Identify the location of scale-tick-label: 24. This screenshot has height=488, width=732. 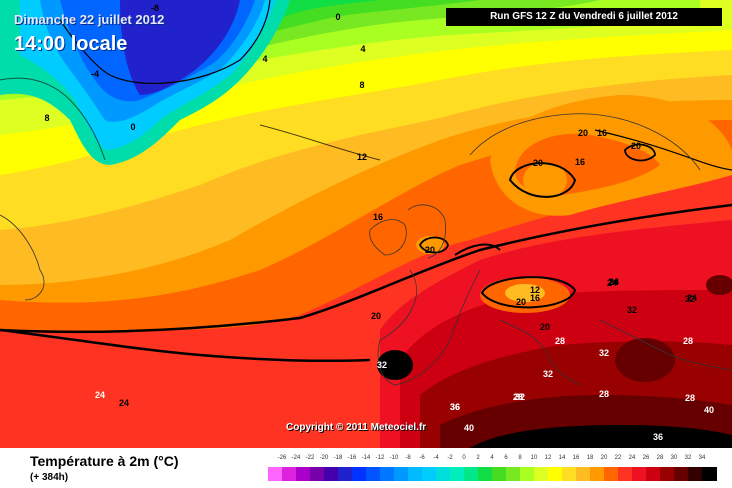
(632, 458).